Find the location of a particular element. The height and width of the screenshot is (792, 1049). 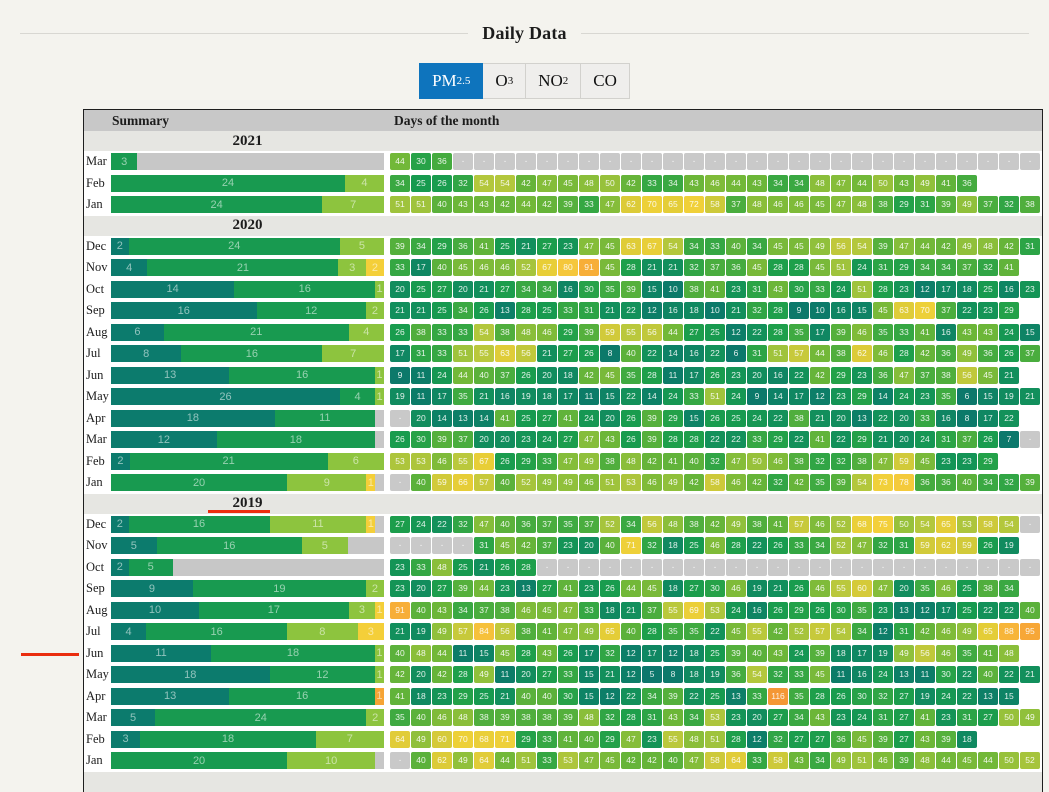

day-cell: 54 is located at coordinates (841, 632).